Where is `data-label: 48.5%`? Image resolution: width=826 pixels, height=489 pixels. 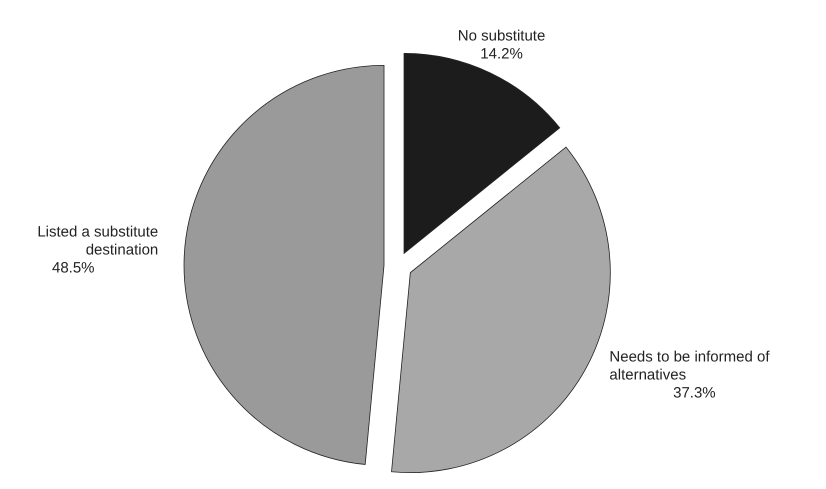 data-label: 48.5% is located at coordinates (73, 268).